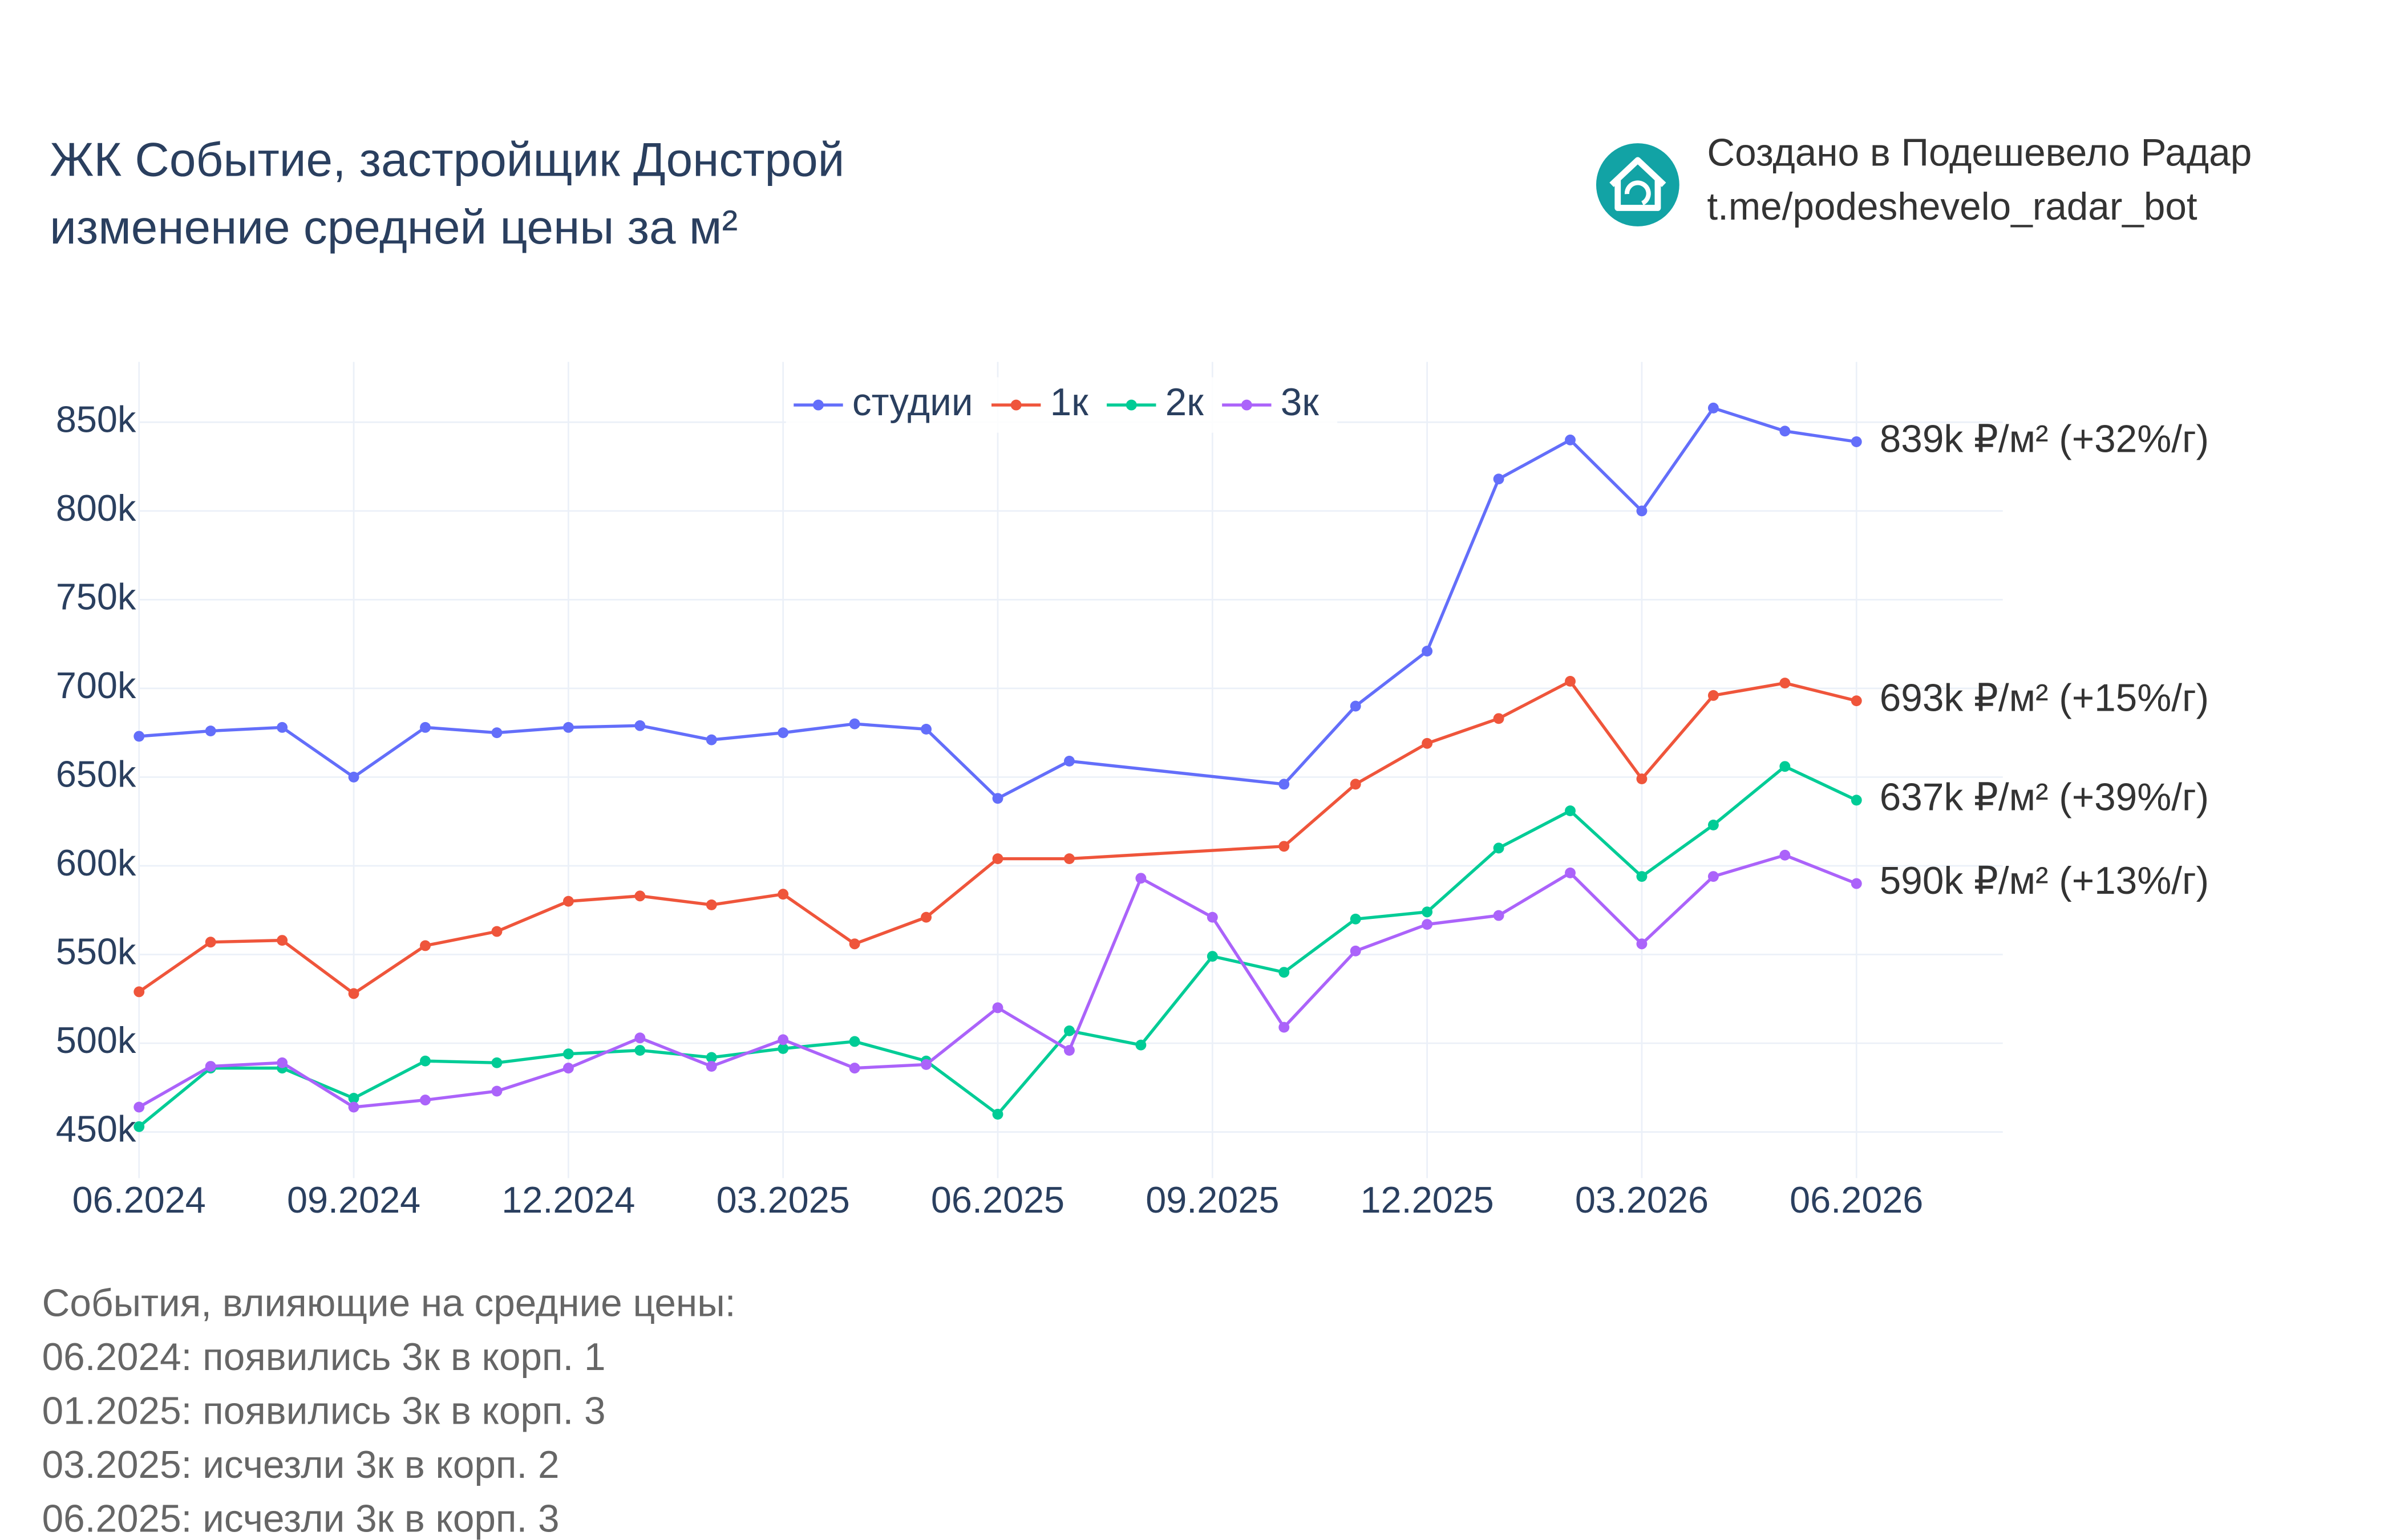 The image size is (2396, 1540). Describe the element at coordinates (96, 774) in the screenshot. I see `y-tick-label: 650k` at that location.